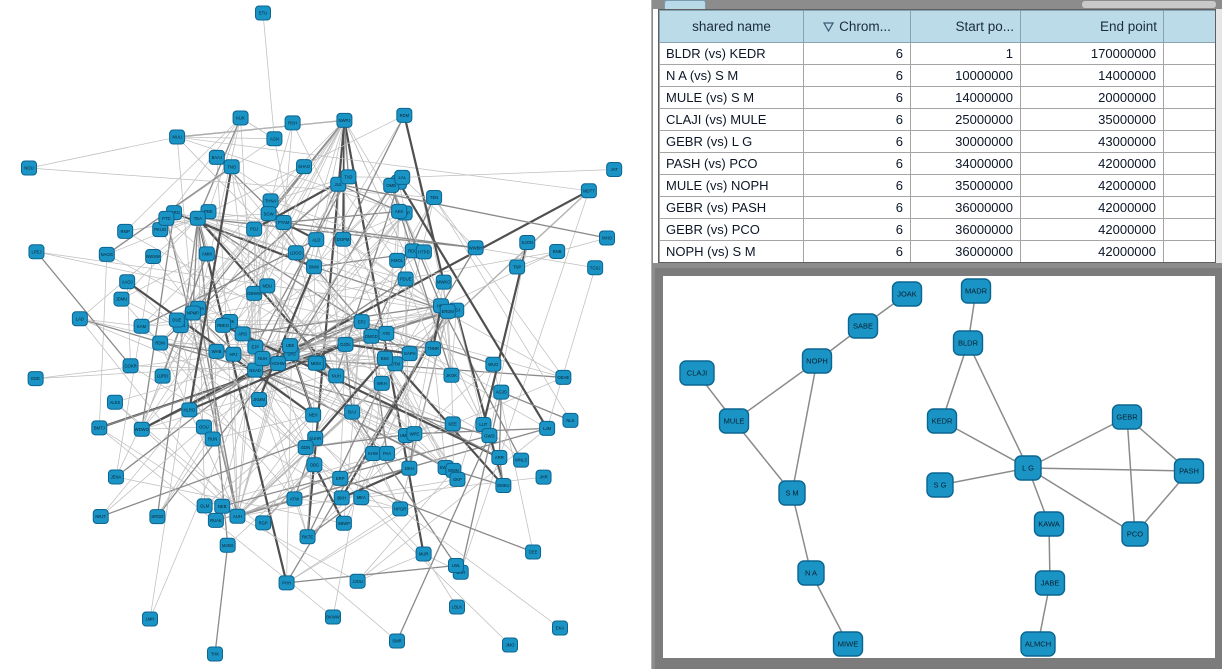 The width and height of the screenshot is (1222, 669). Describe the element at coordinates (274, 139) in the screenshot. I see `network-node: AGN` at that location.